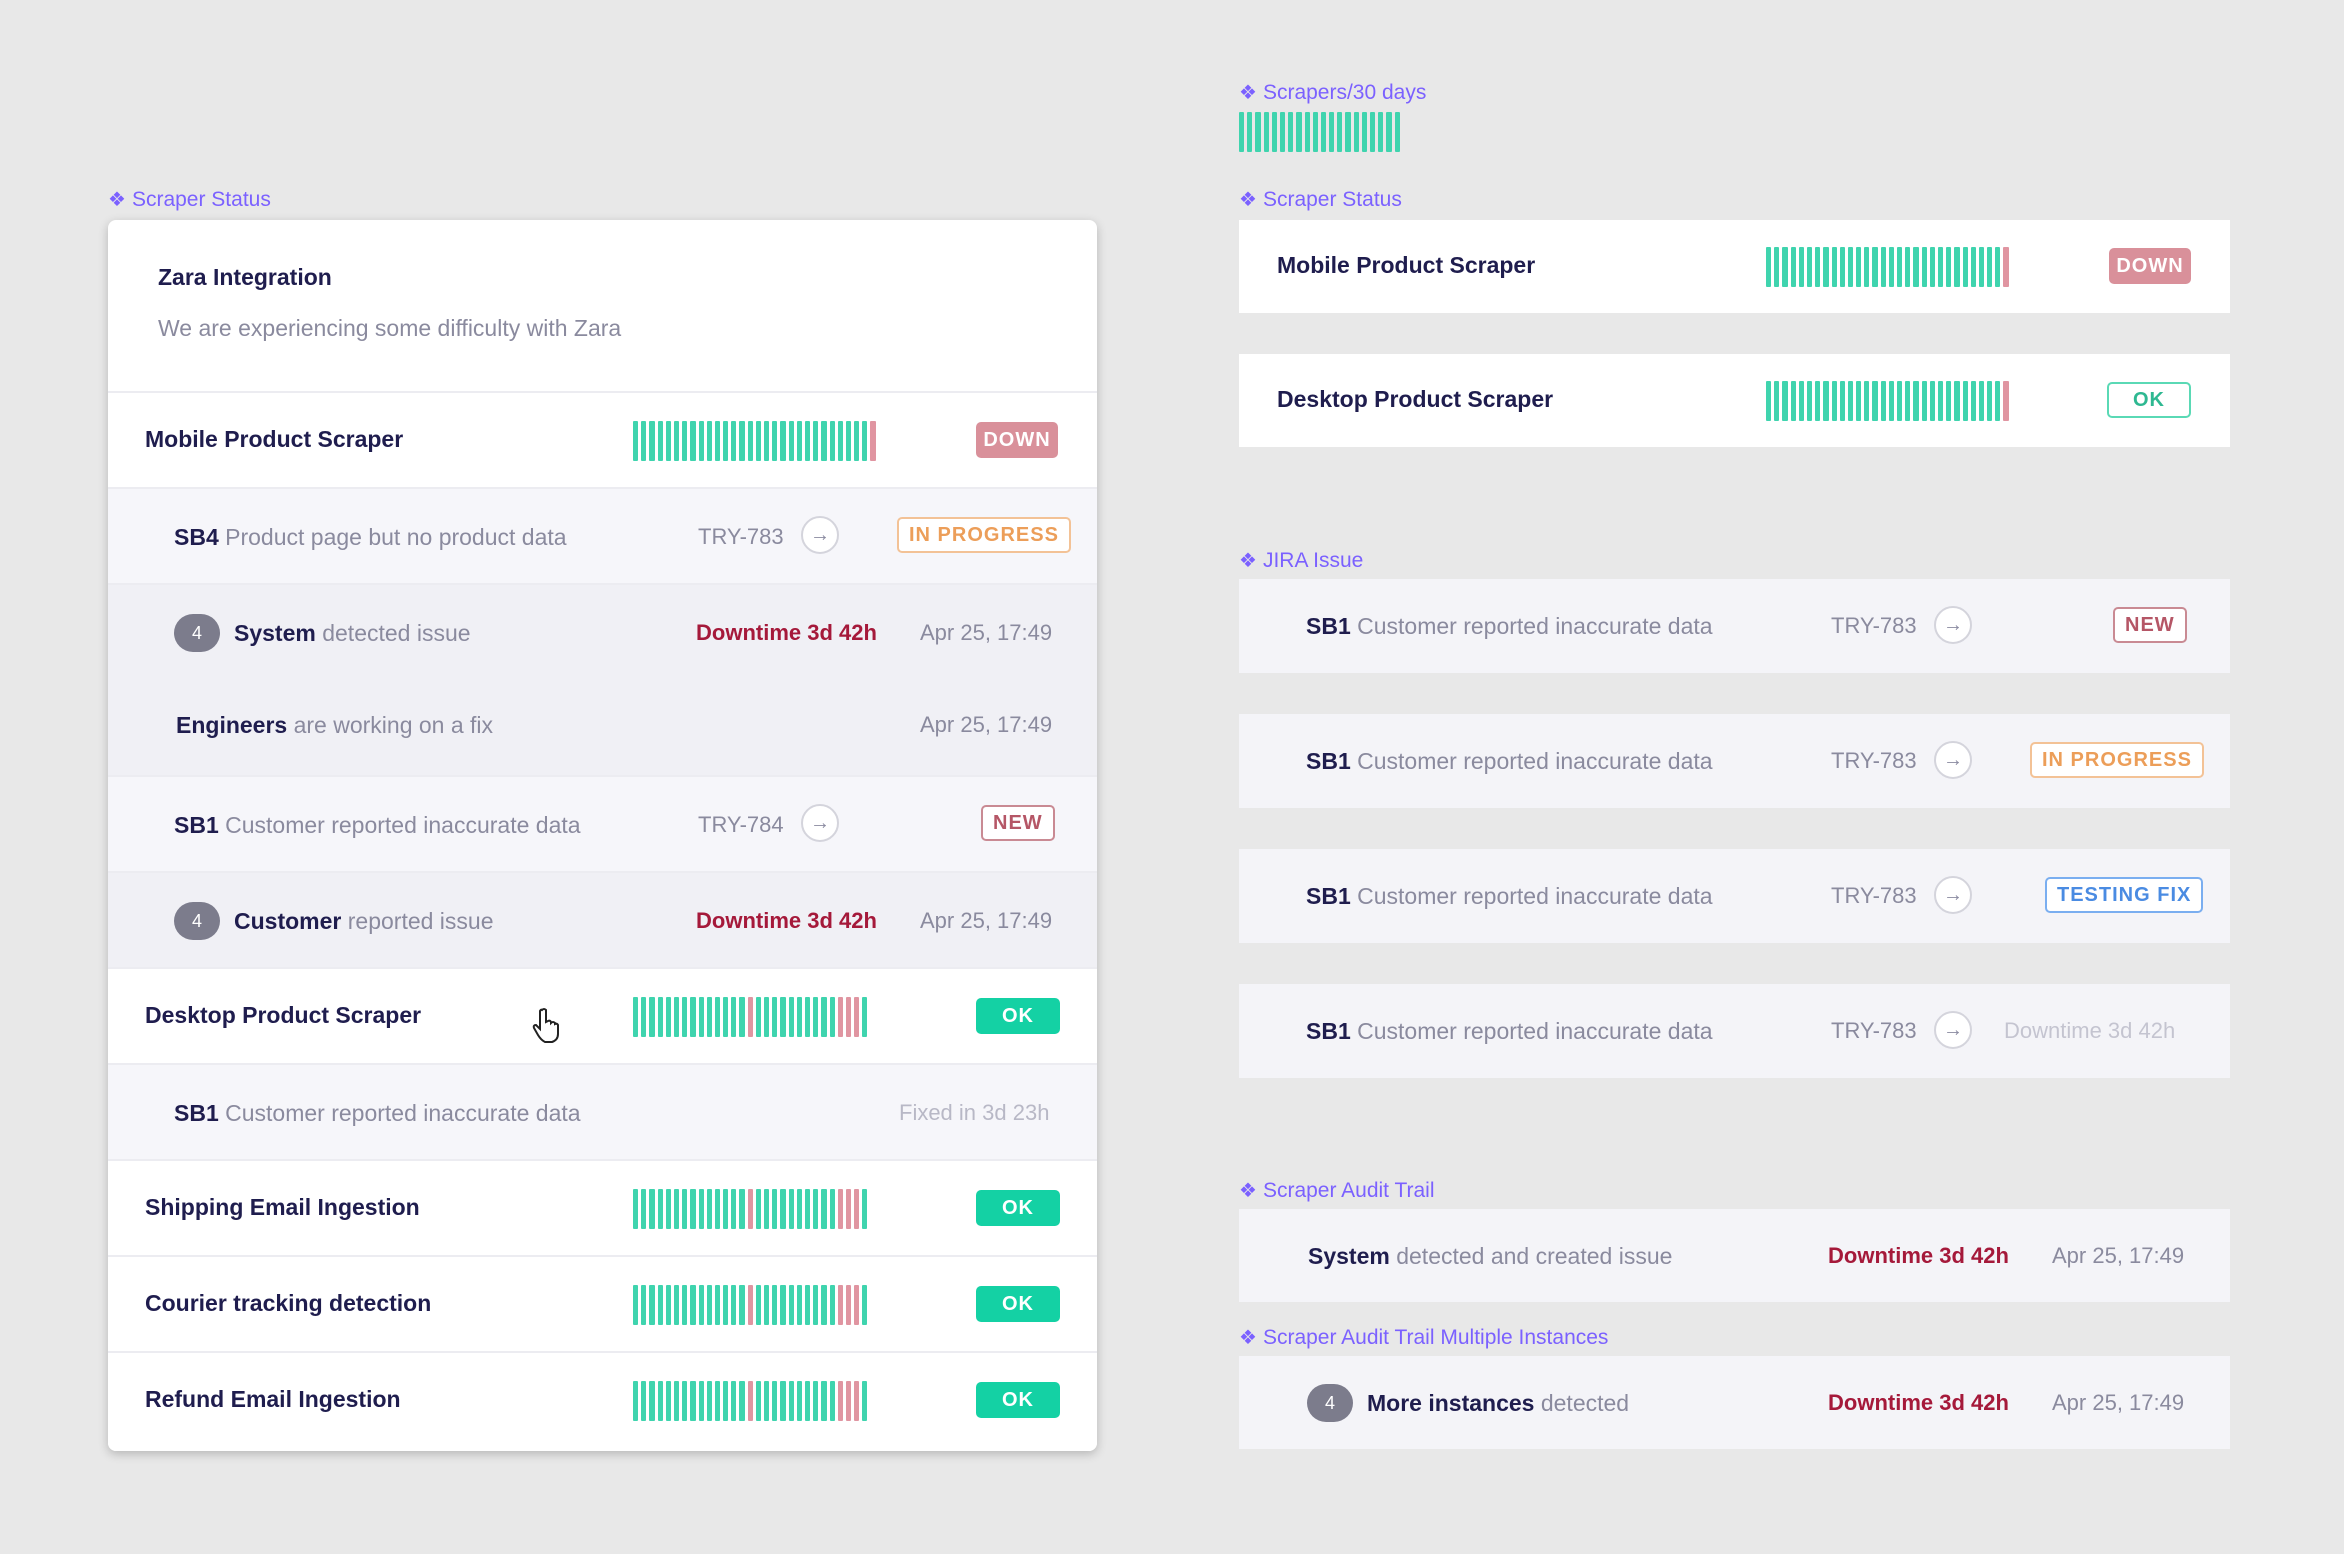 The height and width of the screenshot is (1554, 2344). Describe the element at coordinates (1328, 896) in the screenshot. I see `issue-code: SB1` at that location.